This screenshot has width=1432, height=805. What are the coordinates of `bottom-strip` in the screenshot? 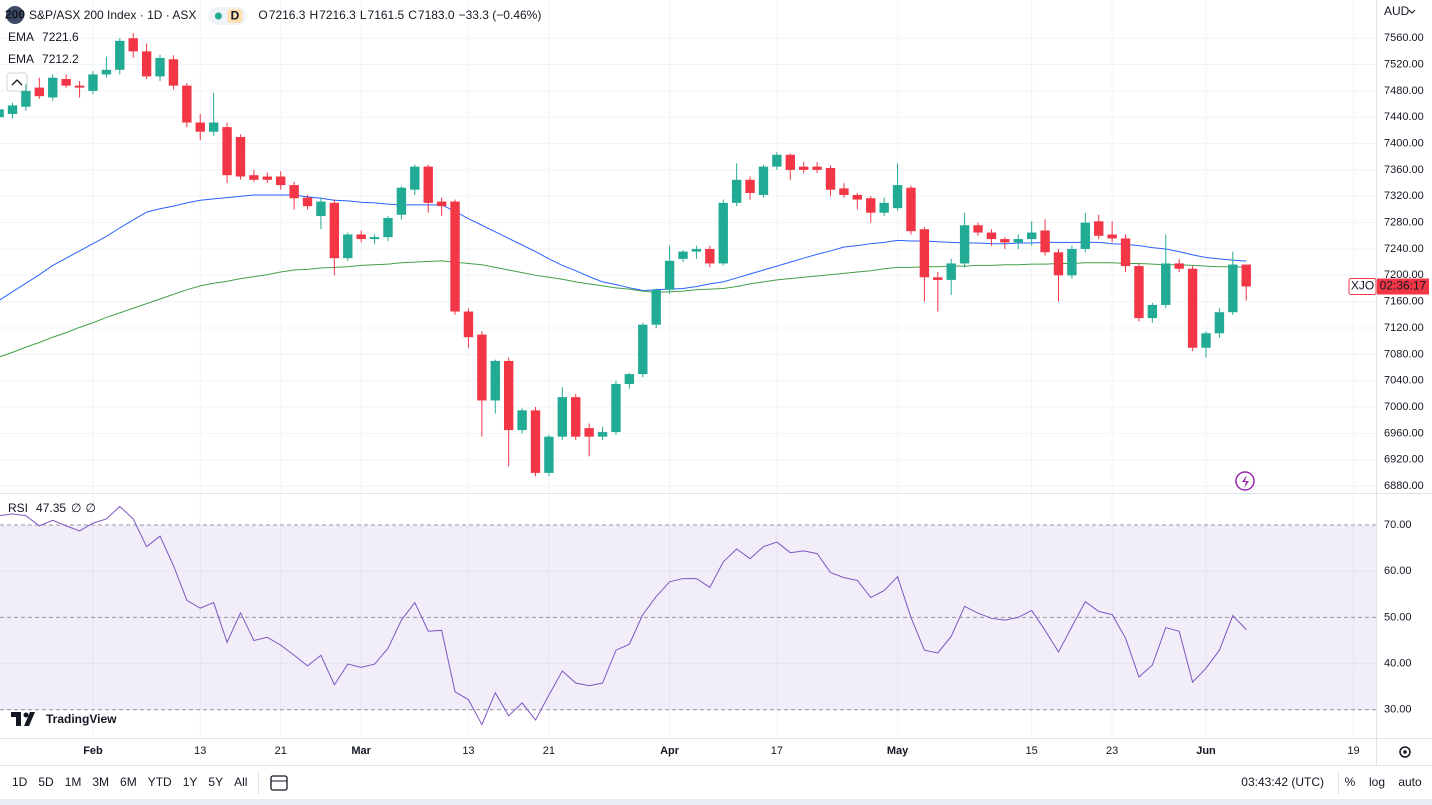 It's located at (716, 802).